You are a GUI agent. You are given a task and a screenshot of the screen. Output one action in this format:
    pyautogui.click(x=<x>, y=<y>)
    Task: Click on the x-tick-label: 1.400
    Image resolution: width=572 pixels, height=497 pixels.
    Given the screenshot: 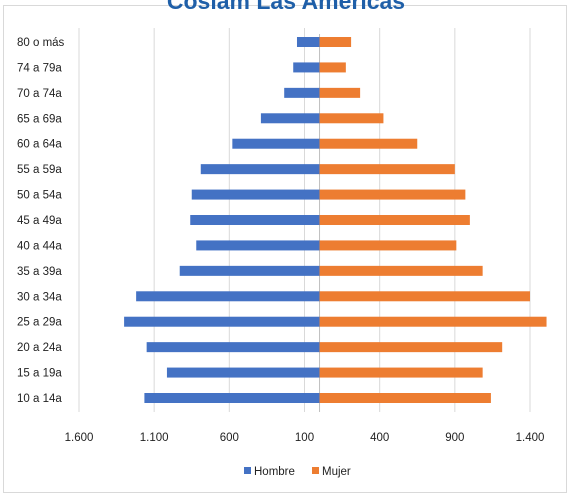 What is the action you would take?
    pyautogui.click(x=530, y=438)
    